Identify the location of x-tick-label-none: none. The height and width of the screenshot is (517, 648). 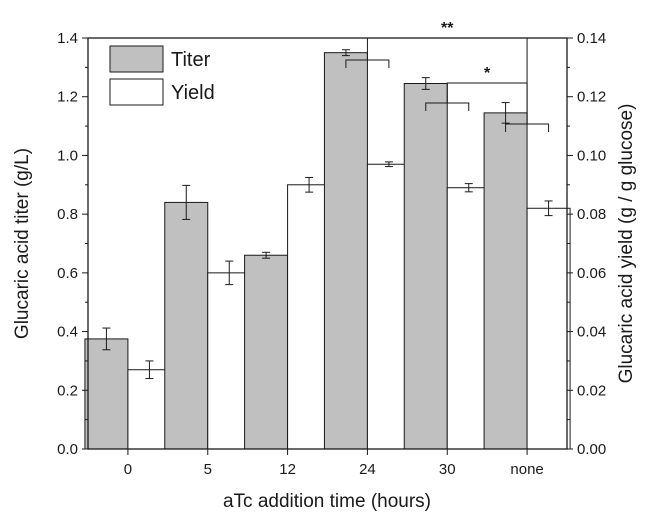
(526, 469).